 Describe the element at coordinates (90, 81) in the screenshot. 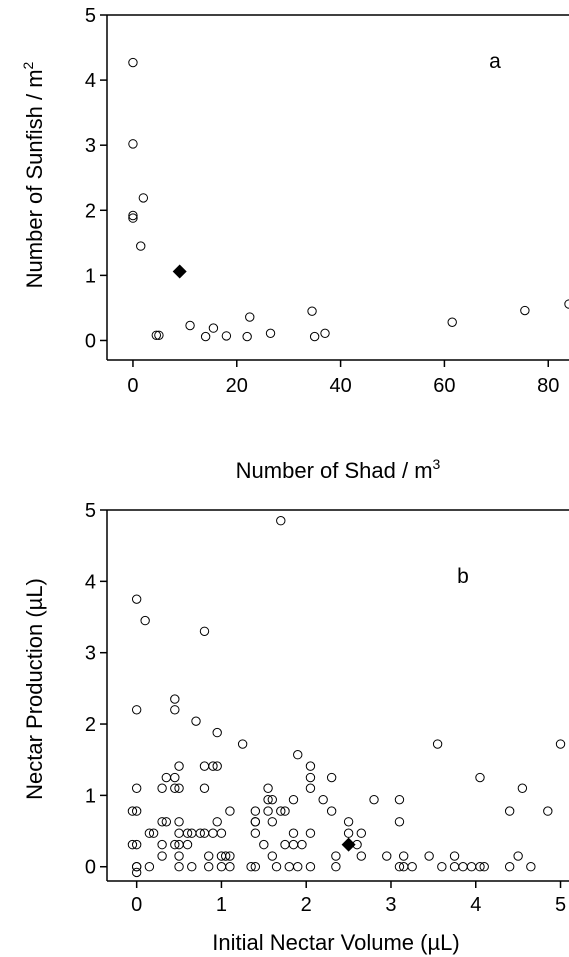

I see `y-tick-label: 4` at that location.